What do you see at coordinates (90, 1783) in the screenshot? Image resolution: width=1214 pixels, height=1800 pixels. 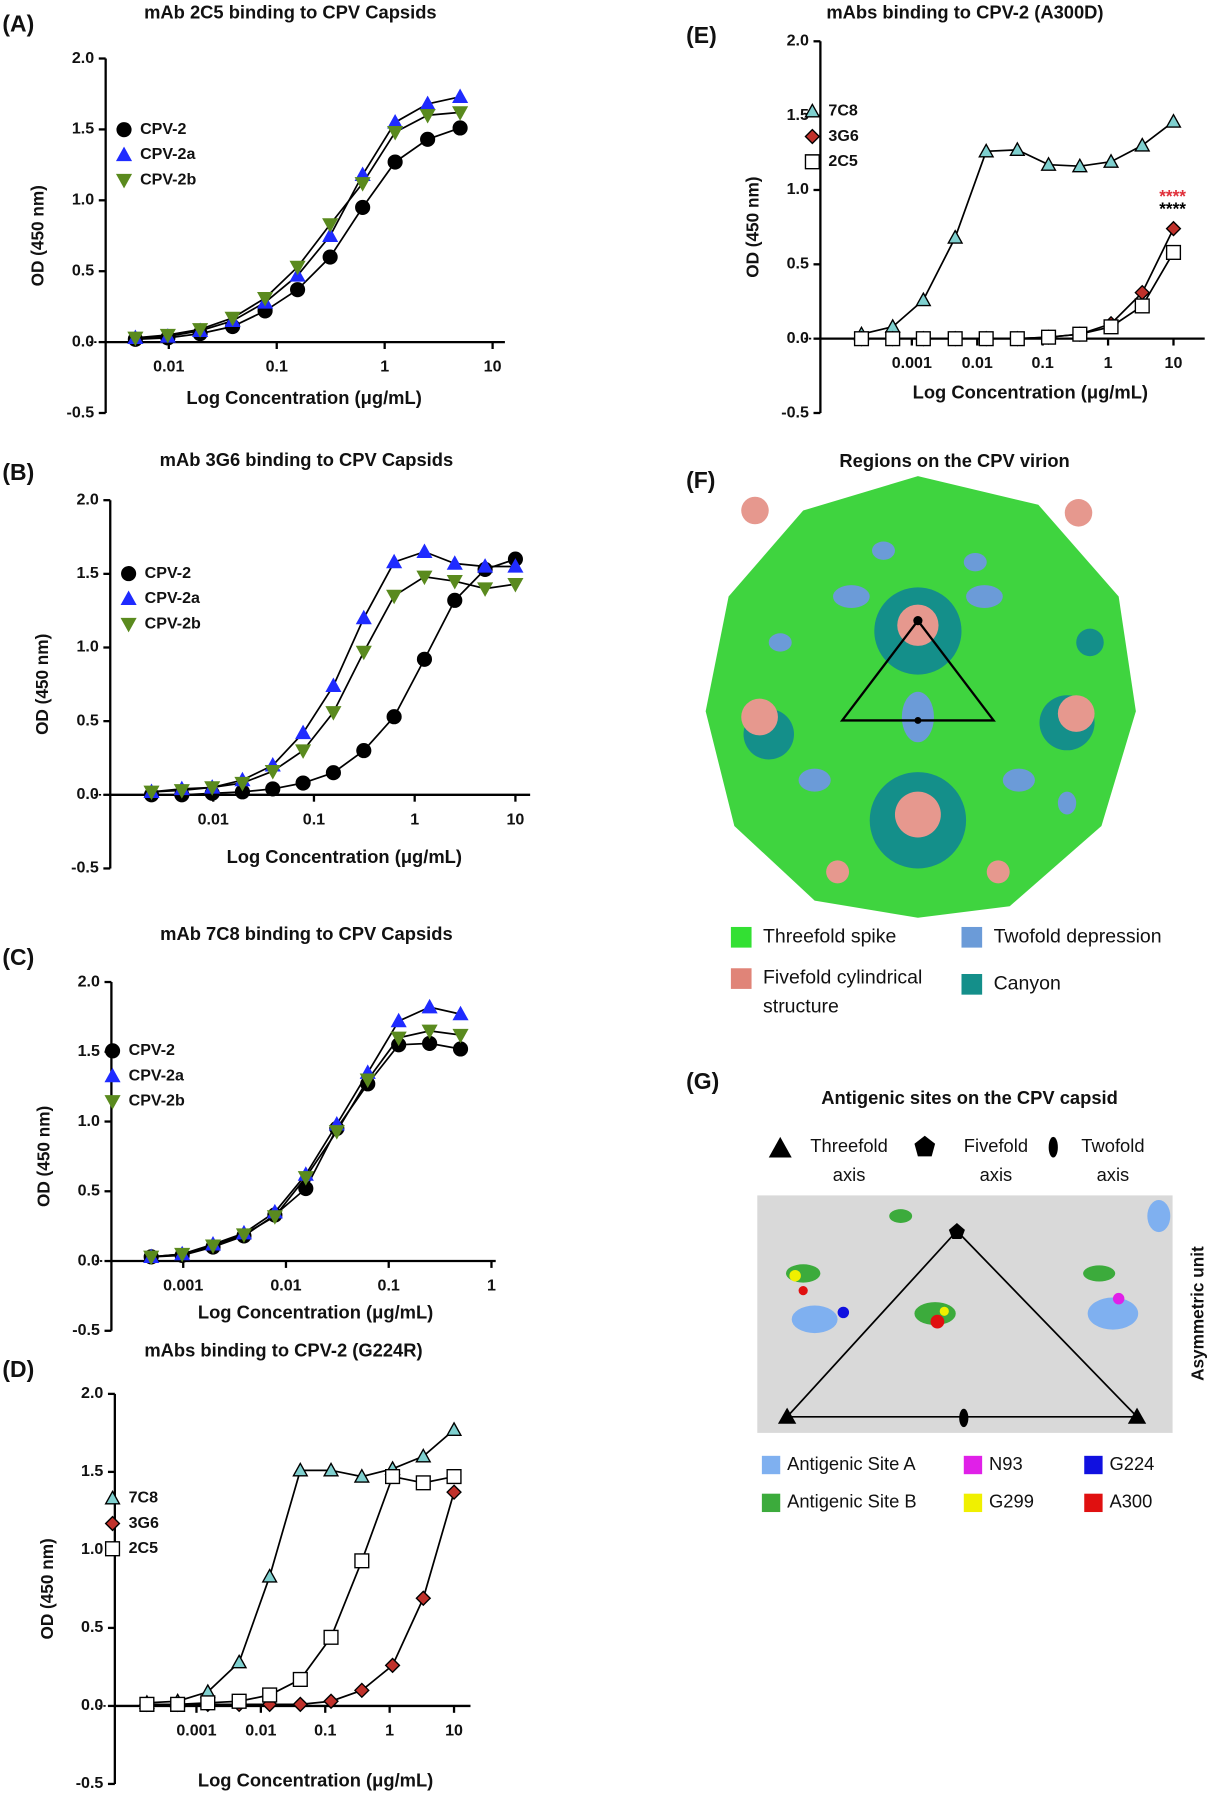 I see `y-tick-label: -0.5` at bounding box center [90, 1783].